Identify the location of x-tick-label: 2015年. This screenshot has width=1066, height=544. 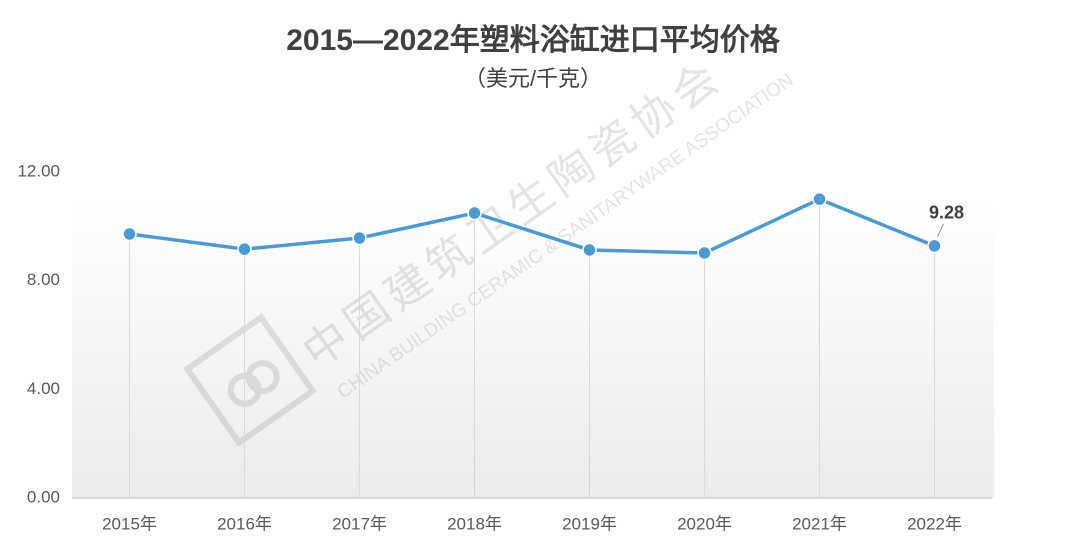
(129, 523).